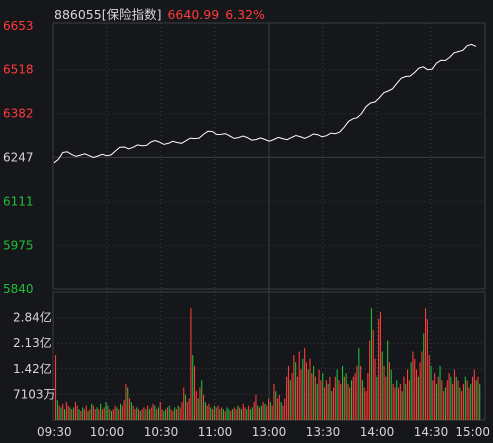 The image size is (493, 443). I want to click on volume-tick-label: 2.84亿, so click(32, 317).